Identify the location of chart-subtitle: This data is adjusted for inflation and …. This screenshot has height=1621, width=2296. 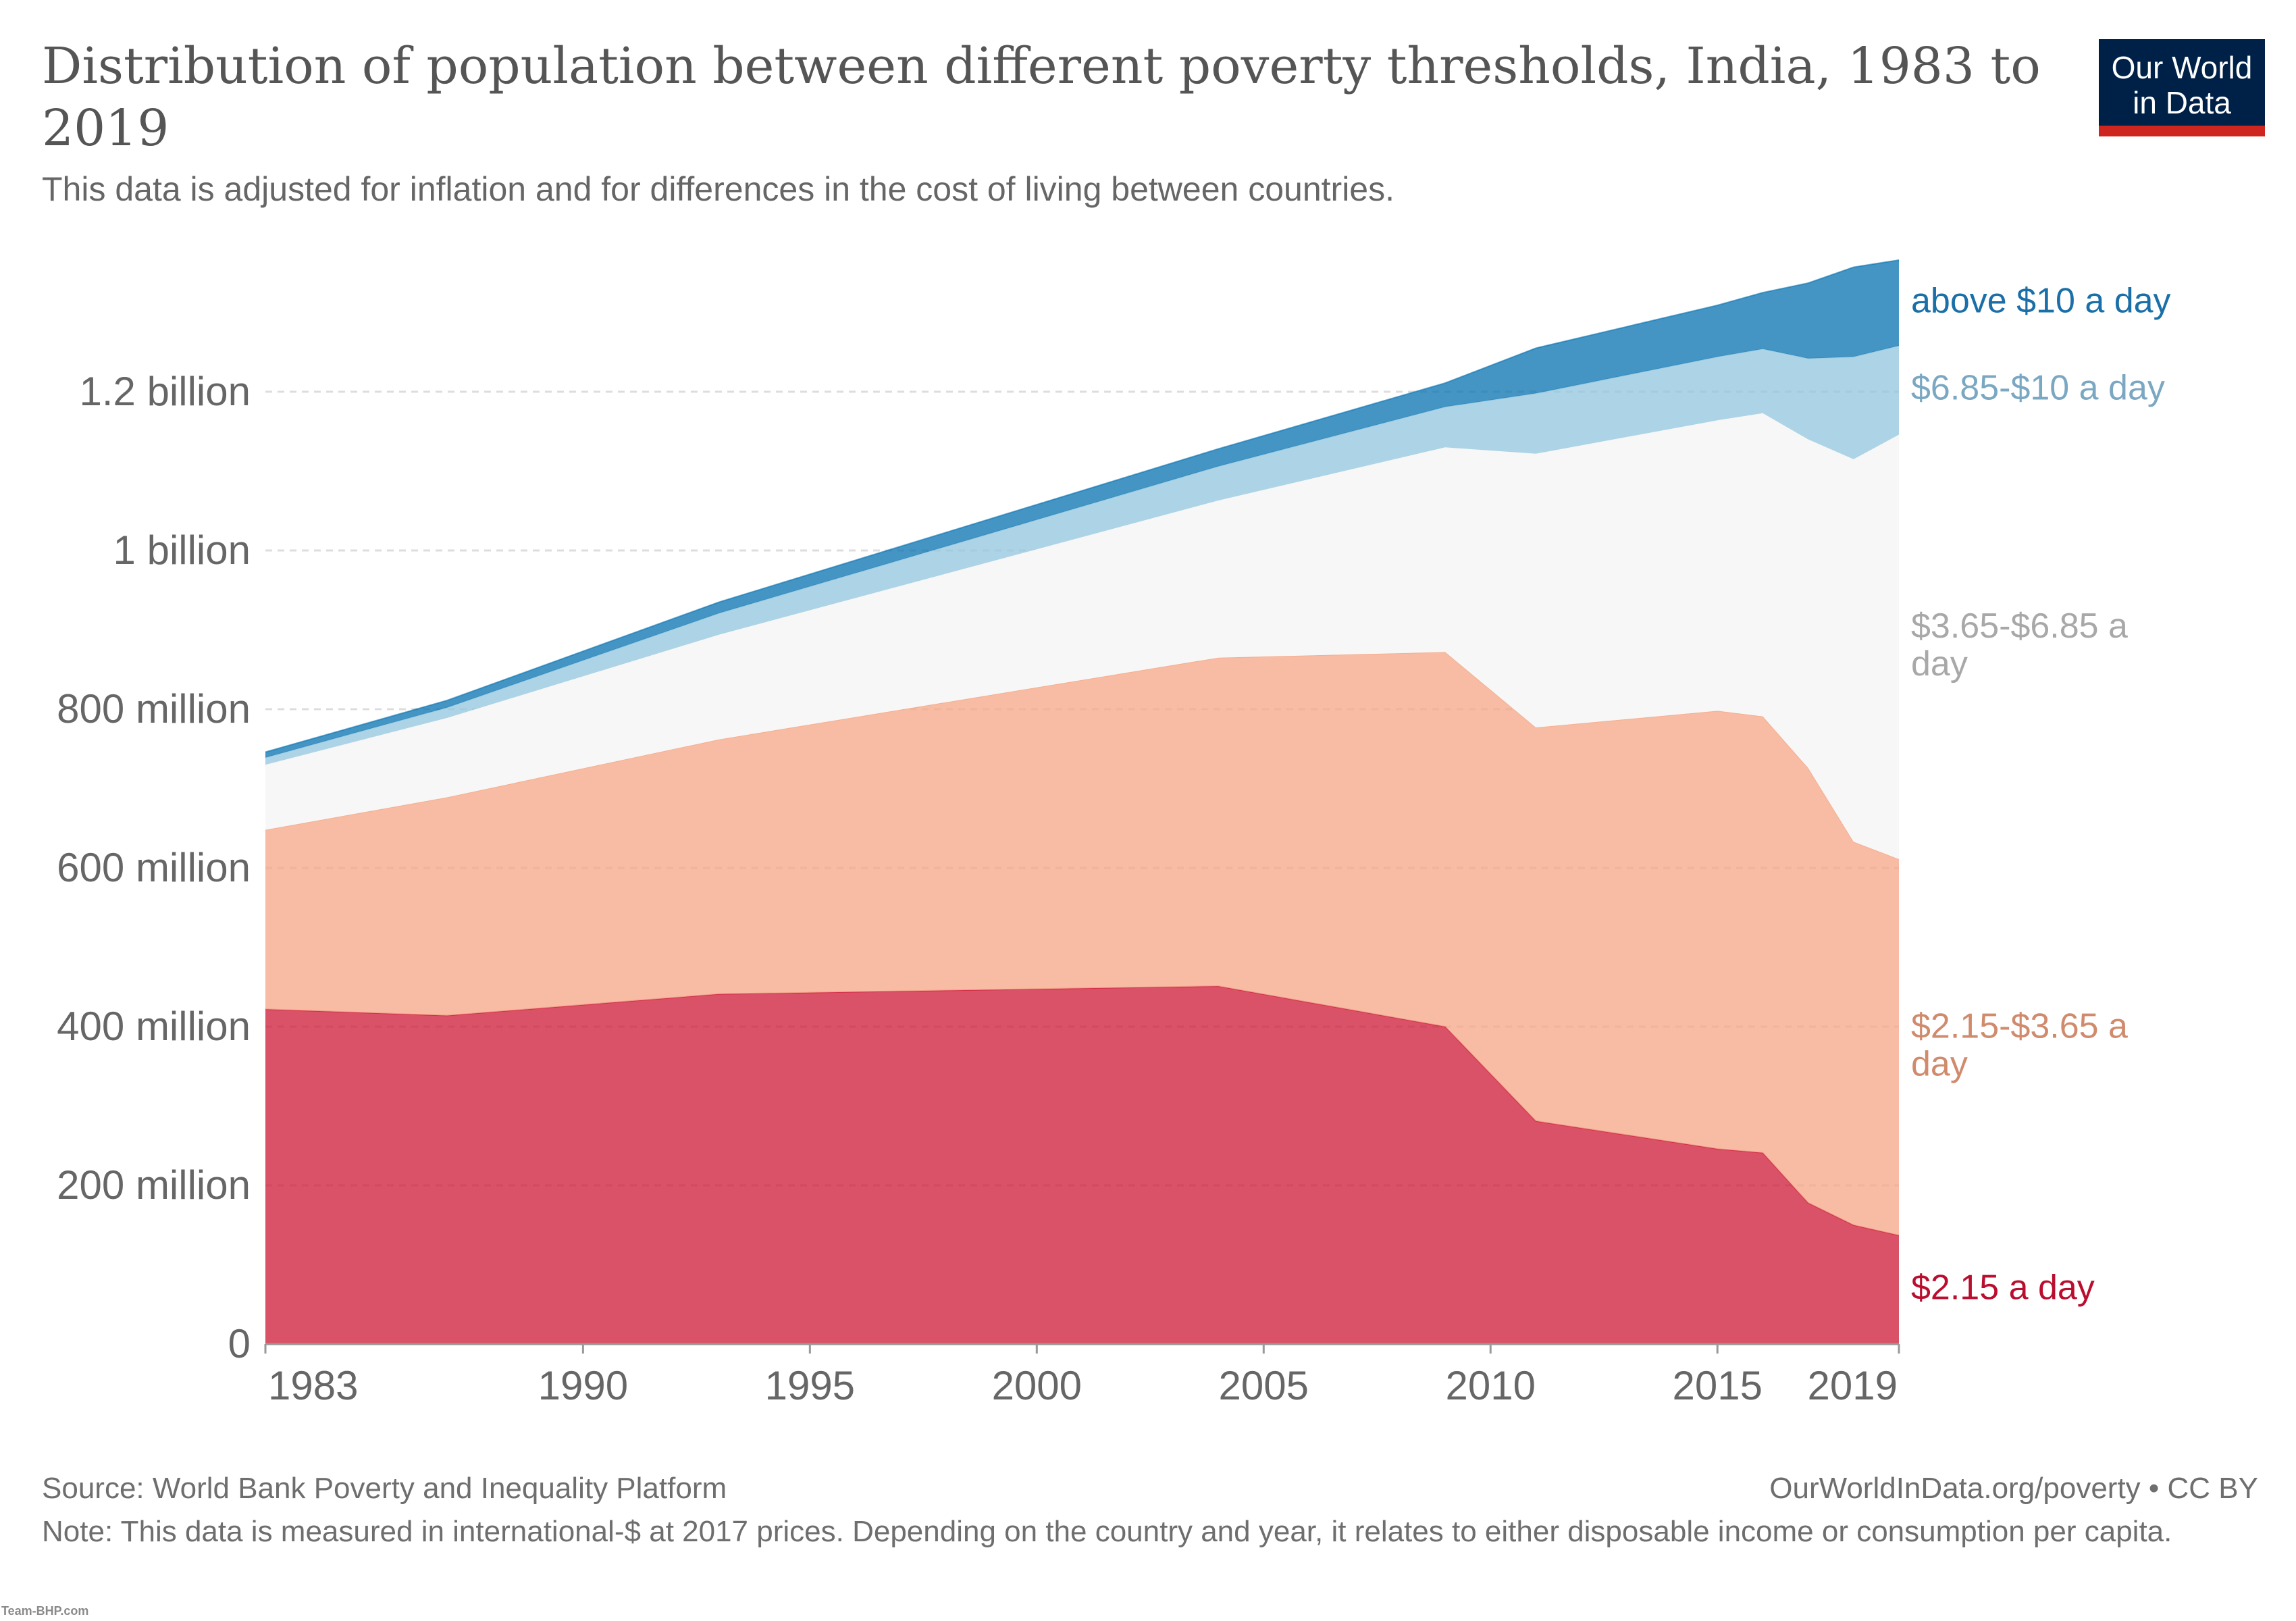
(718, 189).